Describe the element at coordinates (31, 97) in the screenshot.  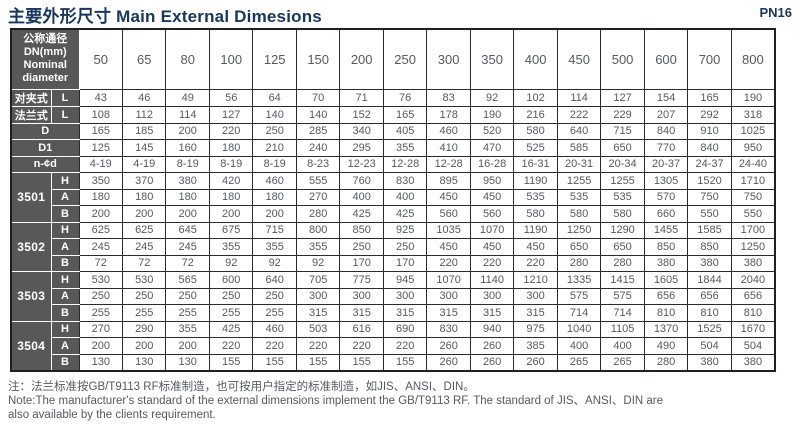
I see `row-label-cell: 对夹式` at that location.